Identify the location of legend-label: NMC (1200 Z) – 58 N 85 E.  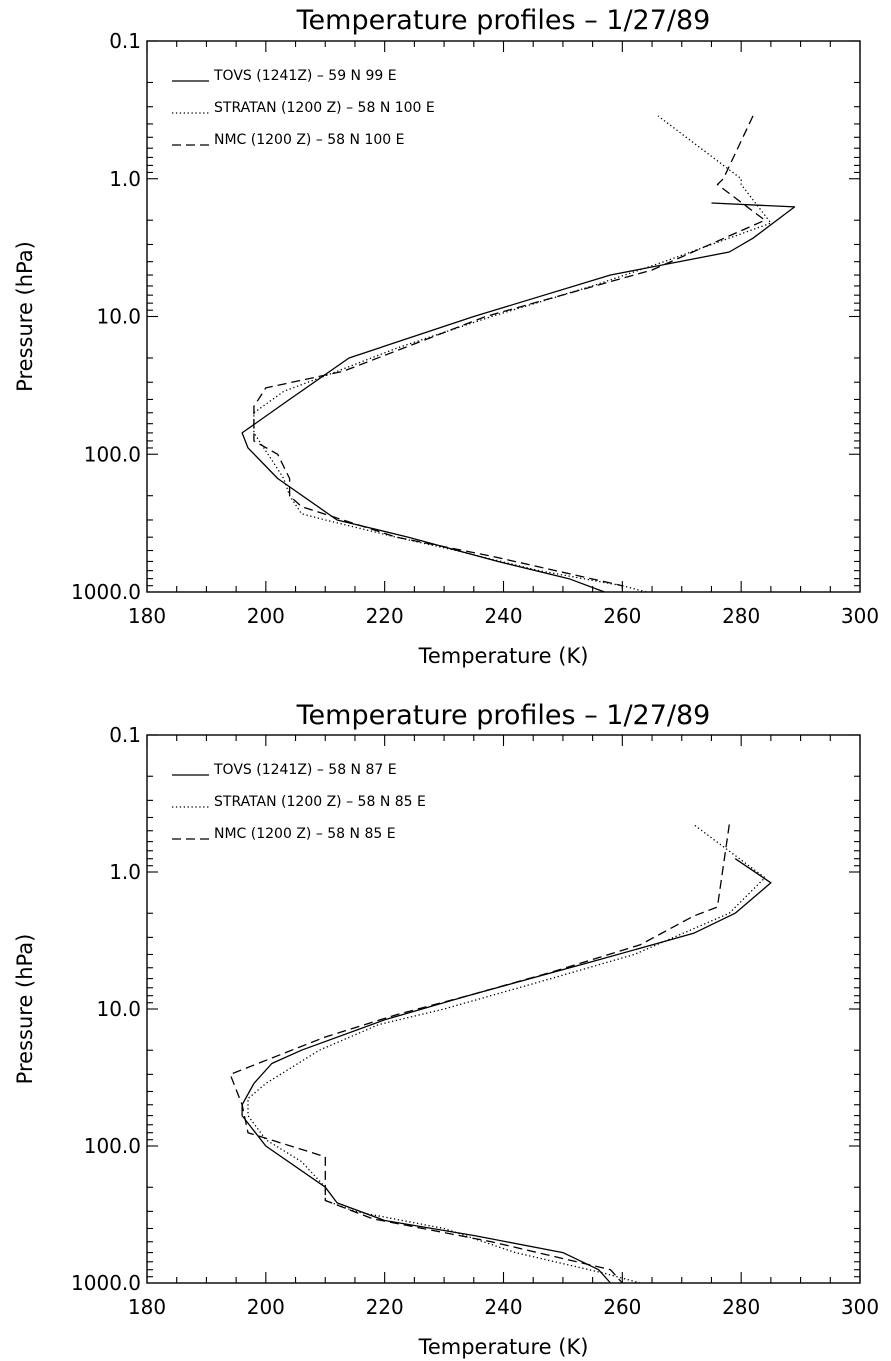
(305, 834).